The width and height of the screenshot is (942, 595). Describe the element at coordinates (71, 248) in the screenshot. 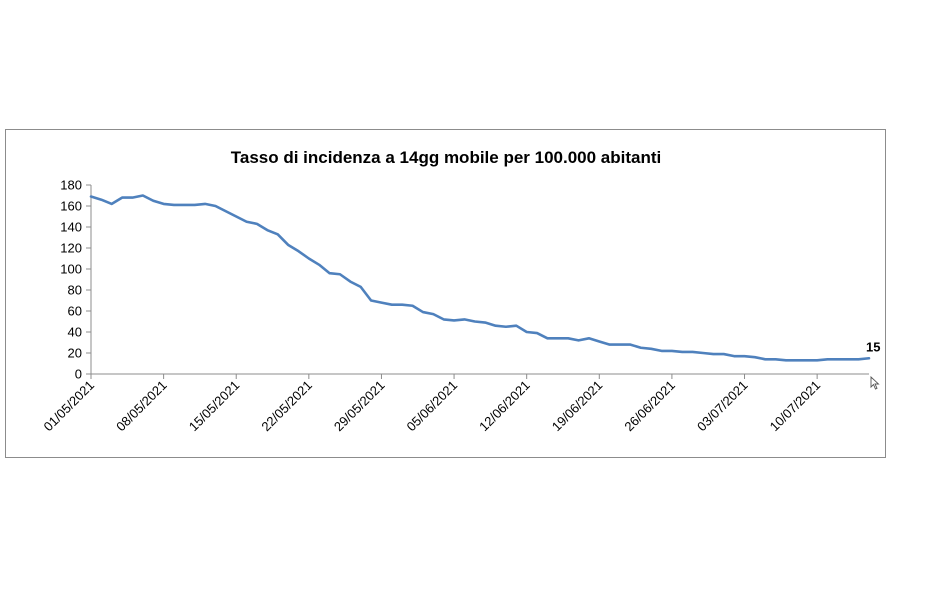

I see `y-tick-label: 120` at that location.